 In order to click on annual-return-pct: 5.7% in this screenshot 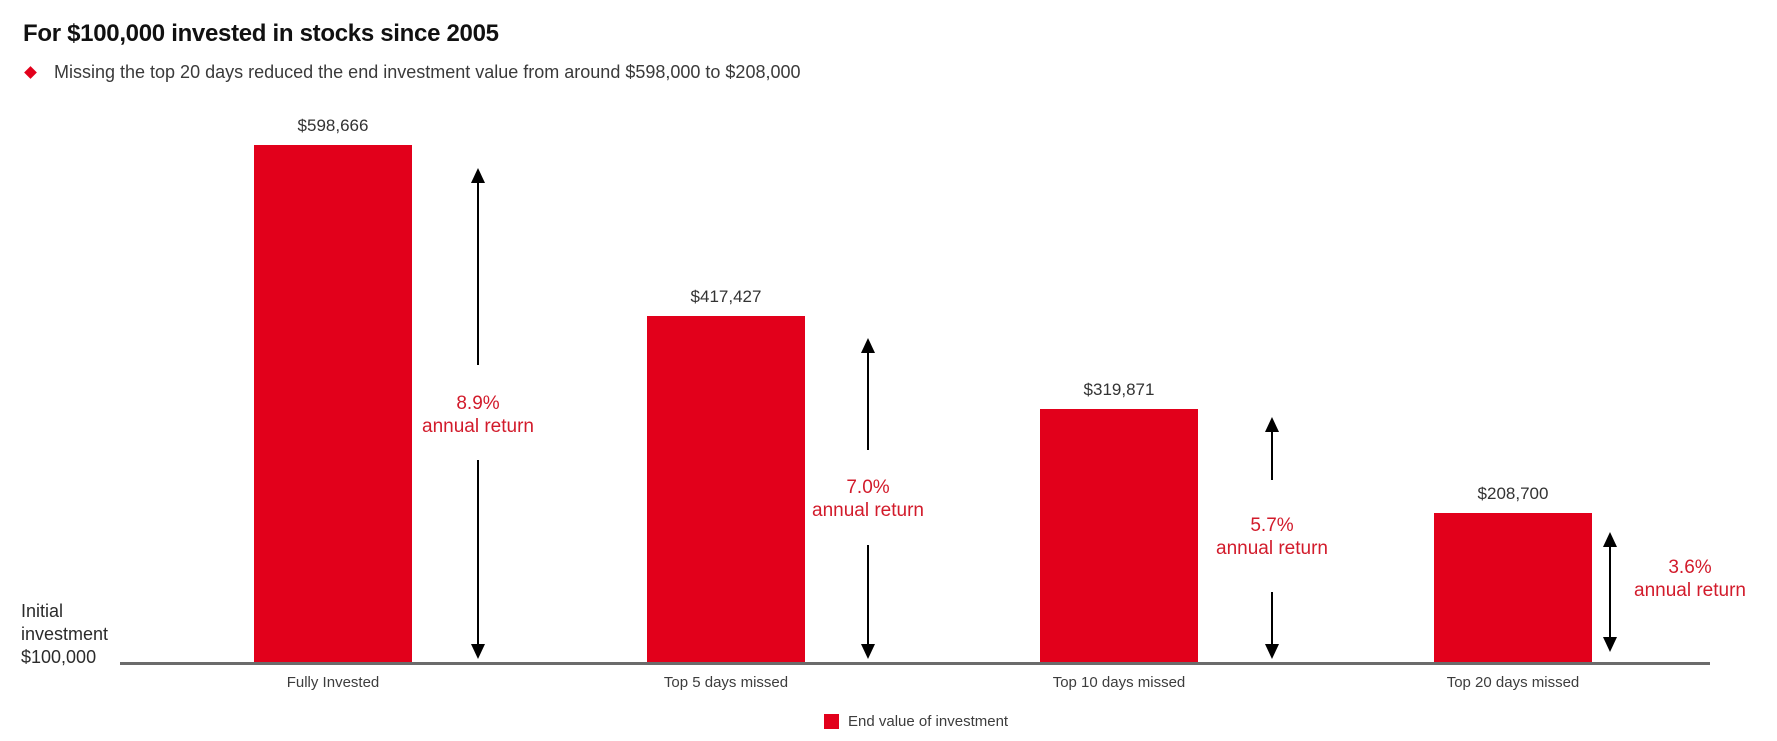, I will do `click(1272, 525)`.